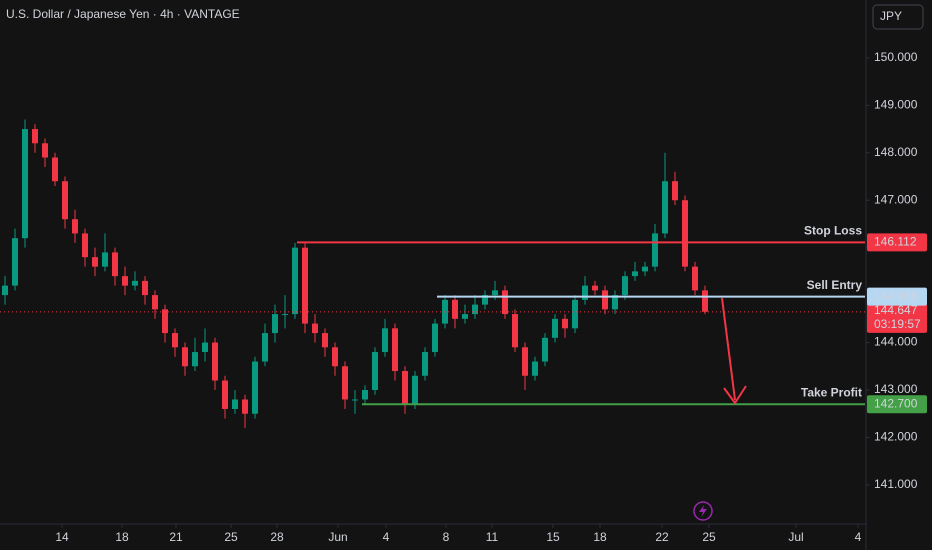 Image resolution: width=932 pixels, height=550 pixels. Describe the element at coordinates (897, 324) in the screenshot. I see `countdown-label: 03:19:57` at that location.